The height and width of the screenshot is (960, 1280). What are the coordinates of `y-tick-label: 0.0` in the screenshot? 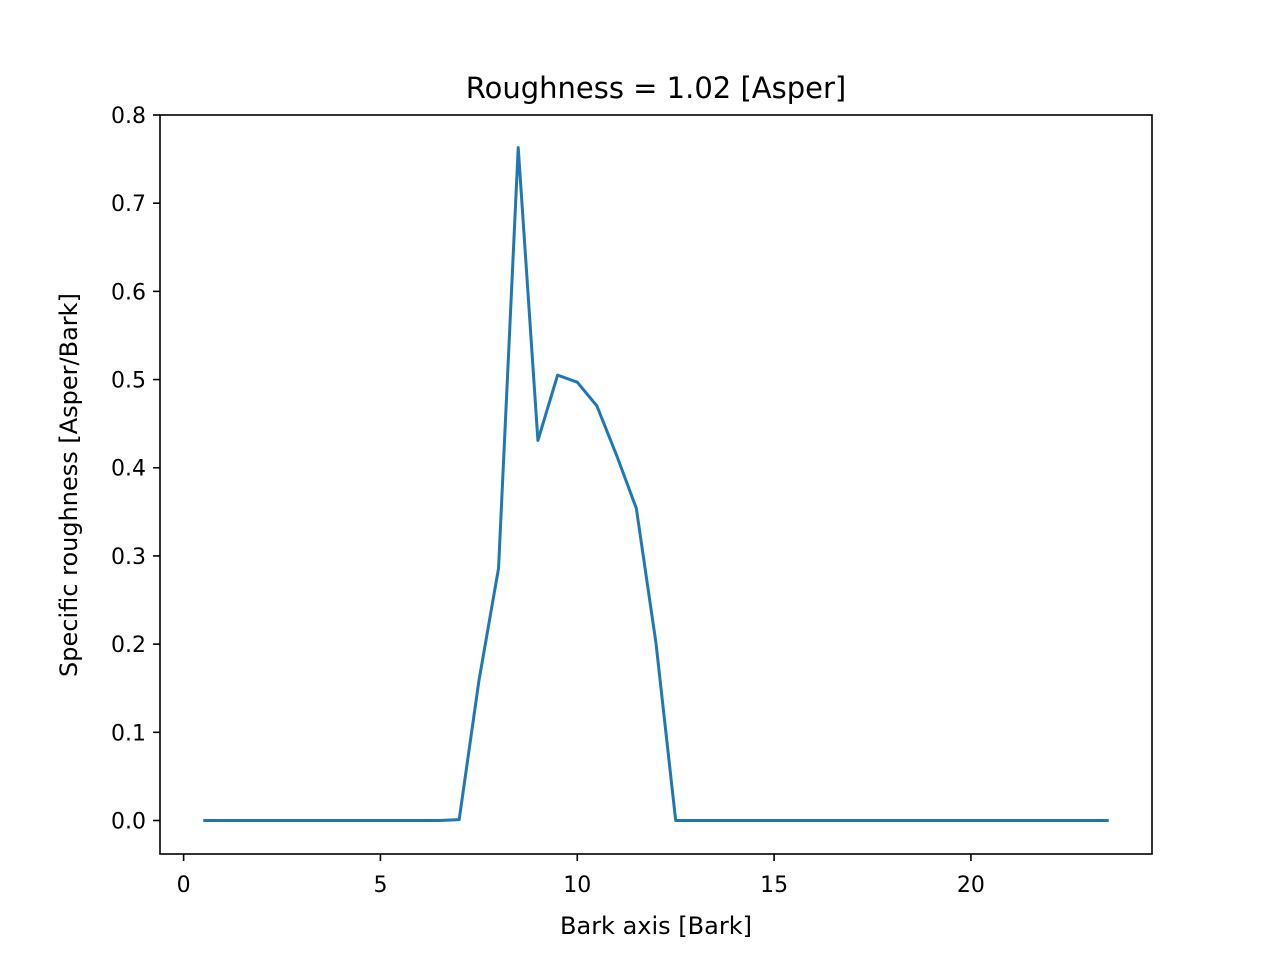 It's located at (128, 821).